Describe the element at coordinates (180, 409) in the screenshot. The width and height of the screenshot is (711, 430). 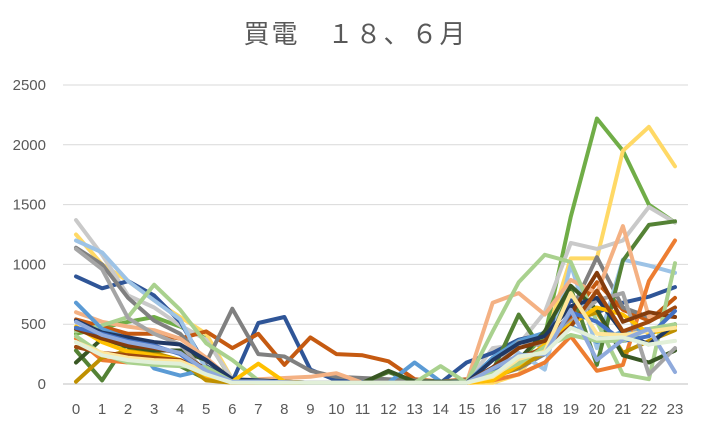
I see `x-tick-label: 4` at that location.